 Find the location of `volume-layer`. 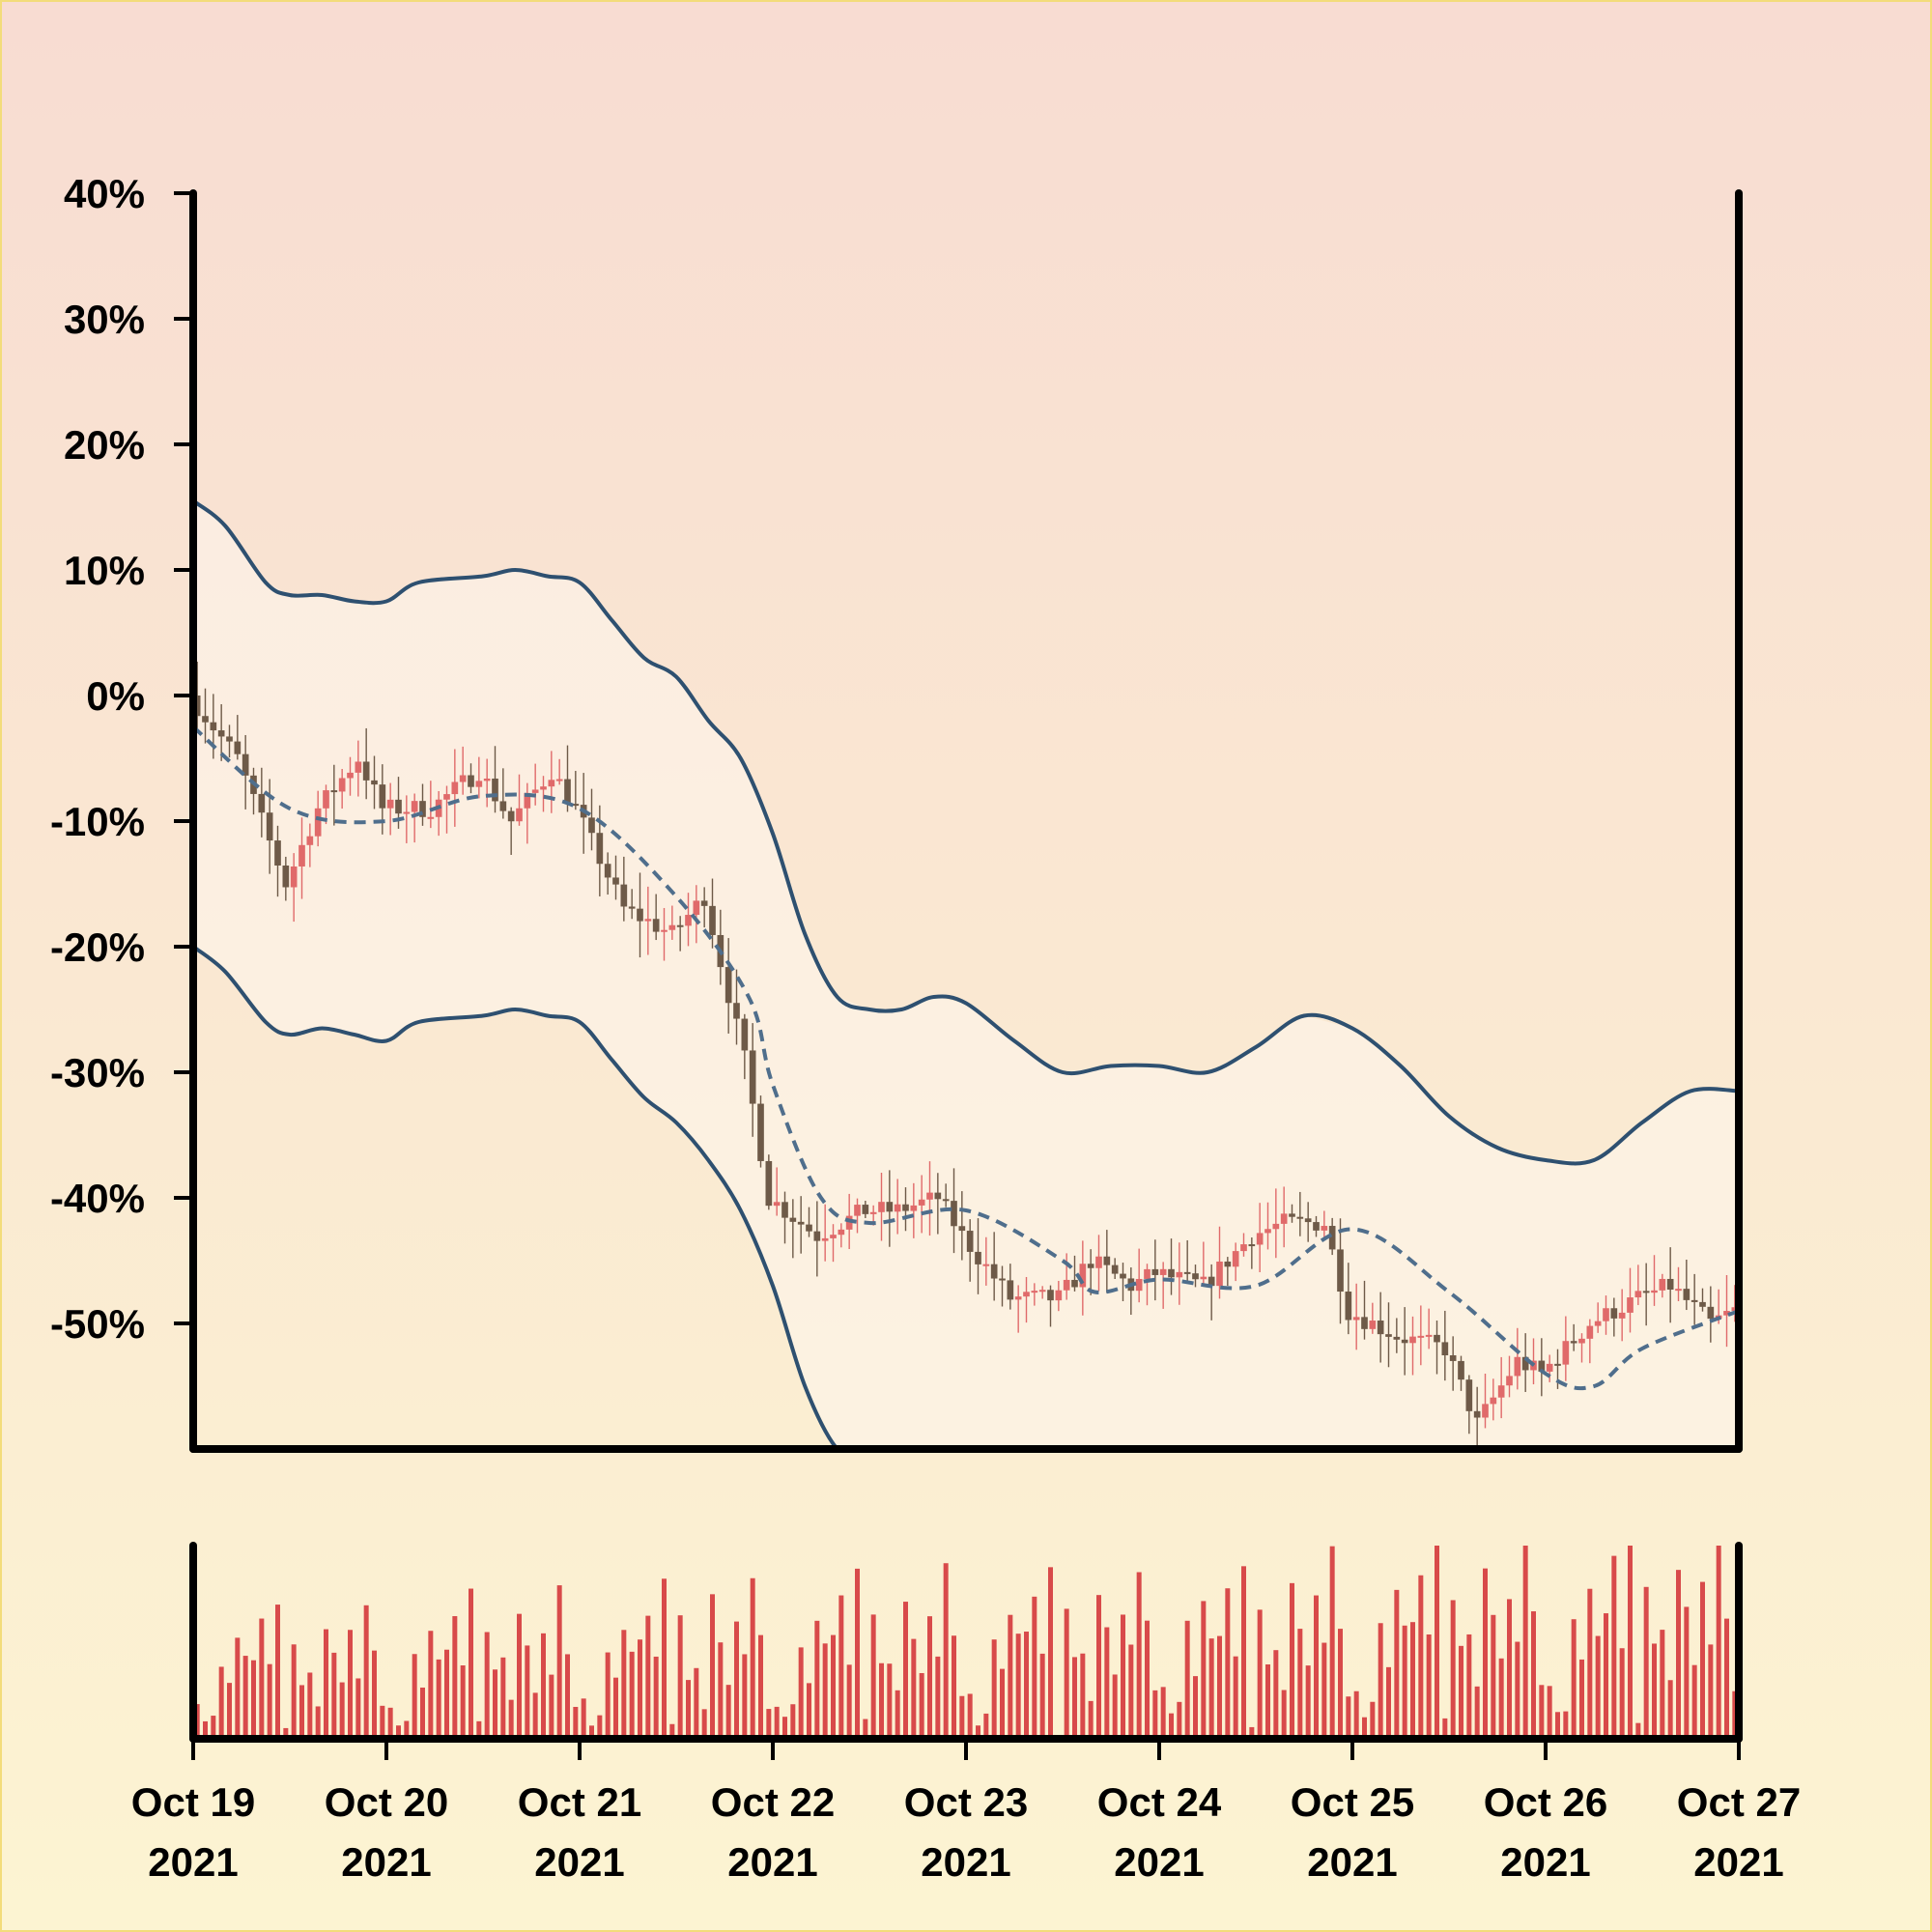

volume-layer is located at coordinates (966, 1642).